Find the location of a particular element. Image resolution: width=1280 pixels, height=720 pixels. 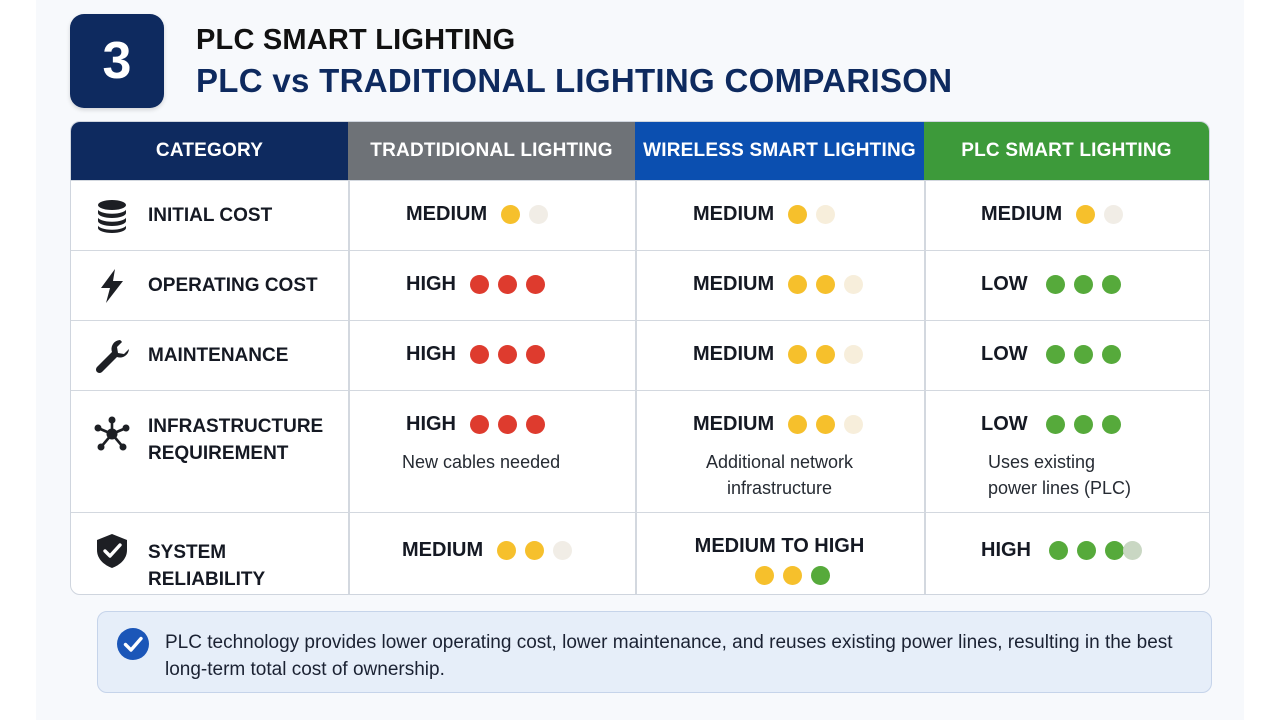

plc-cell: LOW Uses existing power lines (PLC) is located at coordinates (1066, 452).